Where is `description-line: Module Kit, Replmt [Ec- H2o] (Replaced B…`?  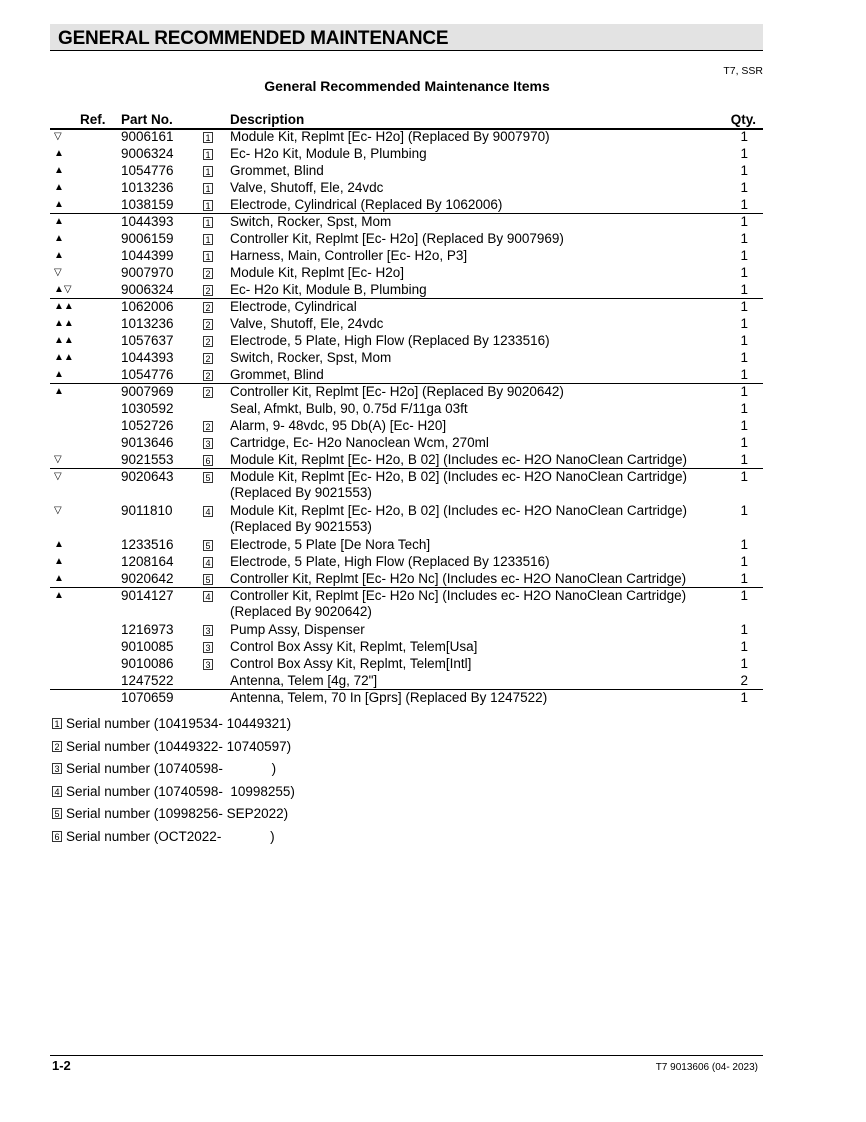 description-line: Module Kit, Replmt [Ec- H2o] (Replaced B… is located at coordinates (390, 136).